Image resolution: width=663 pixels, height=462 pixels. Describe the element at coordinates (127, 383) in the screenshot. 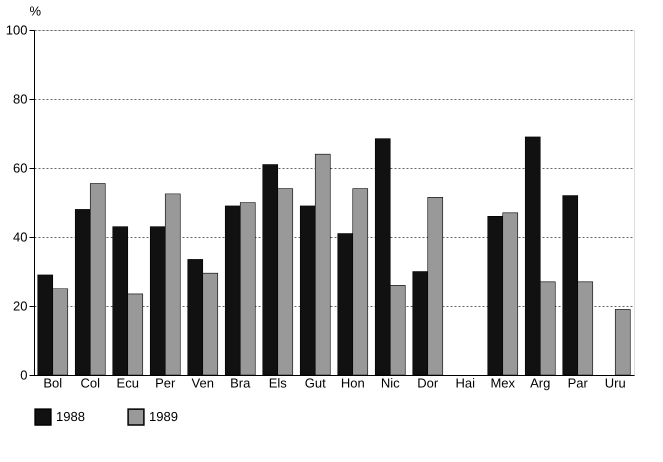

I see `x-tick-label: Ecu` at that location.